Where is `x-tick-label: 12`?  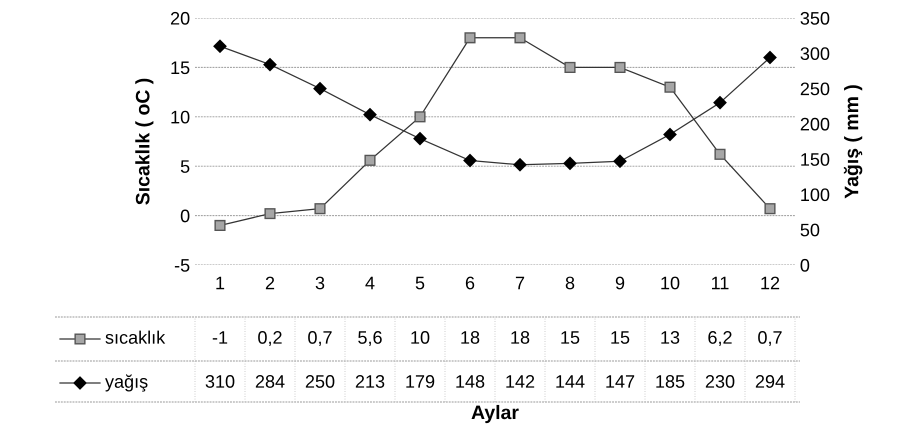 x-tick-label: 12 is located at coordinates (770, 283).